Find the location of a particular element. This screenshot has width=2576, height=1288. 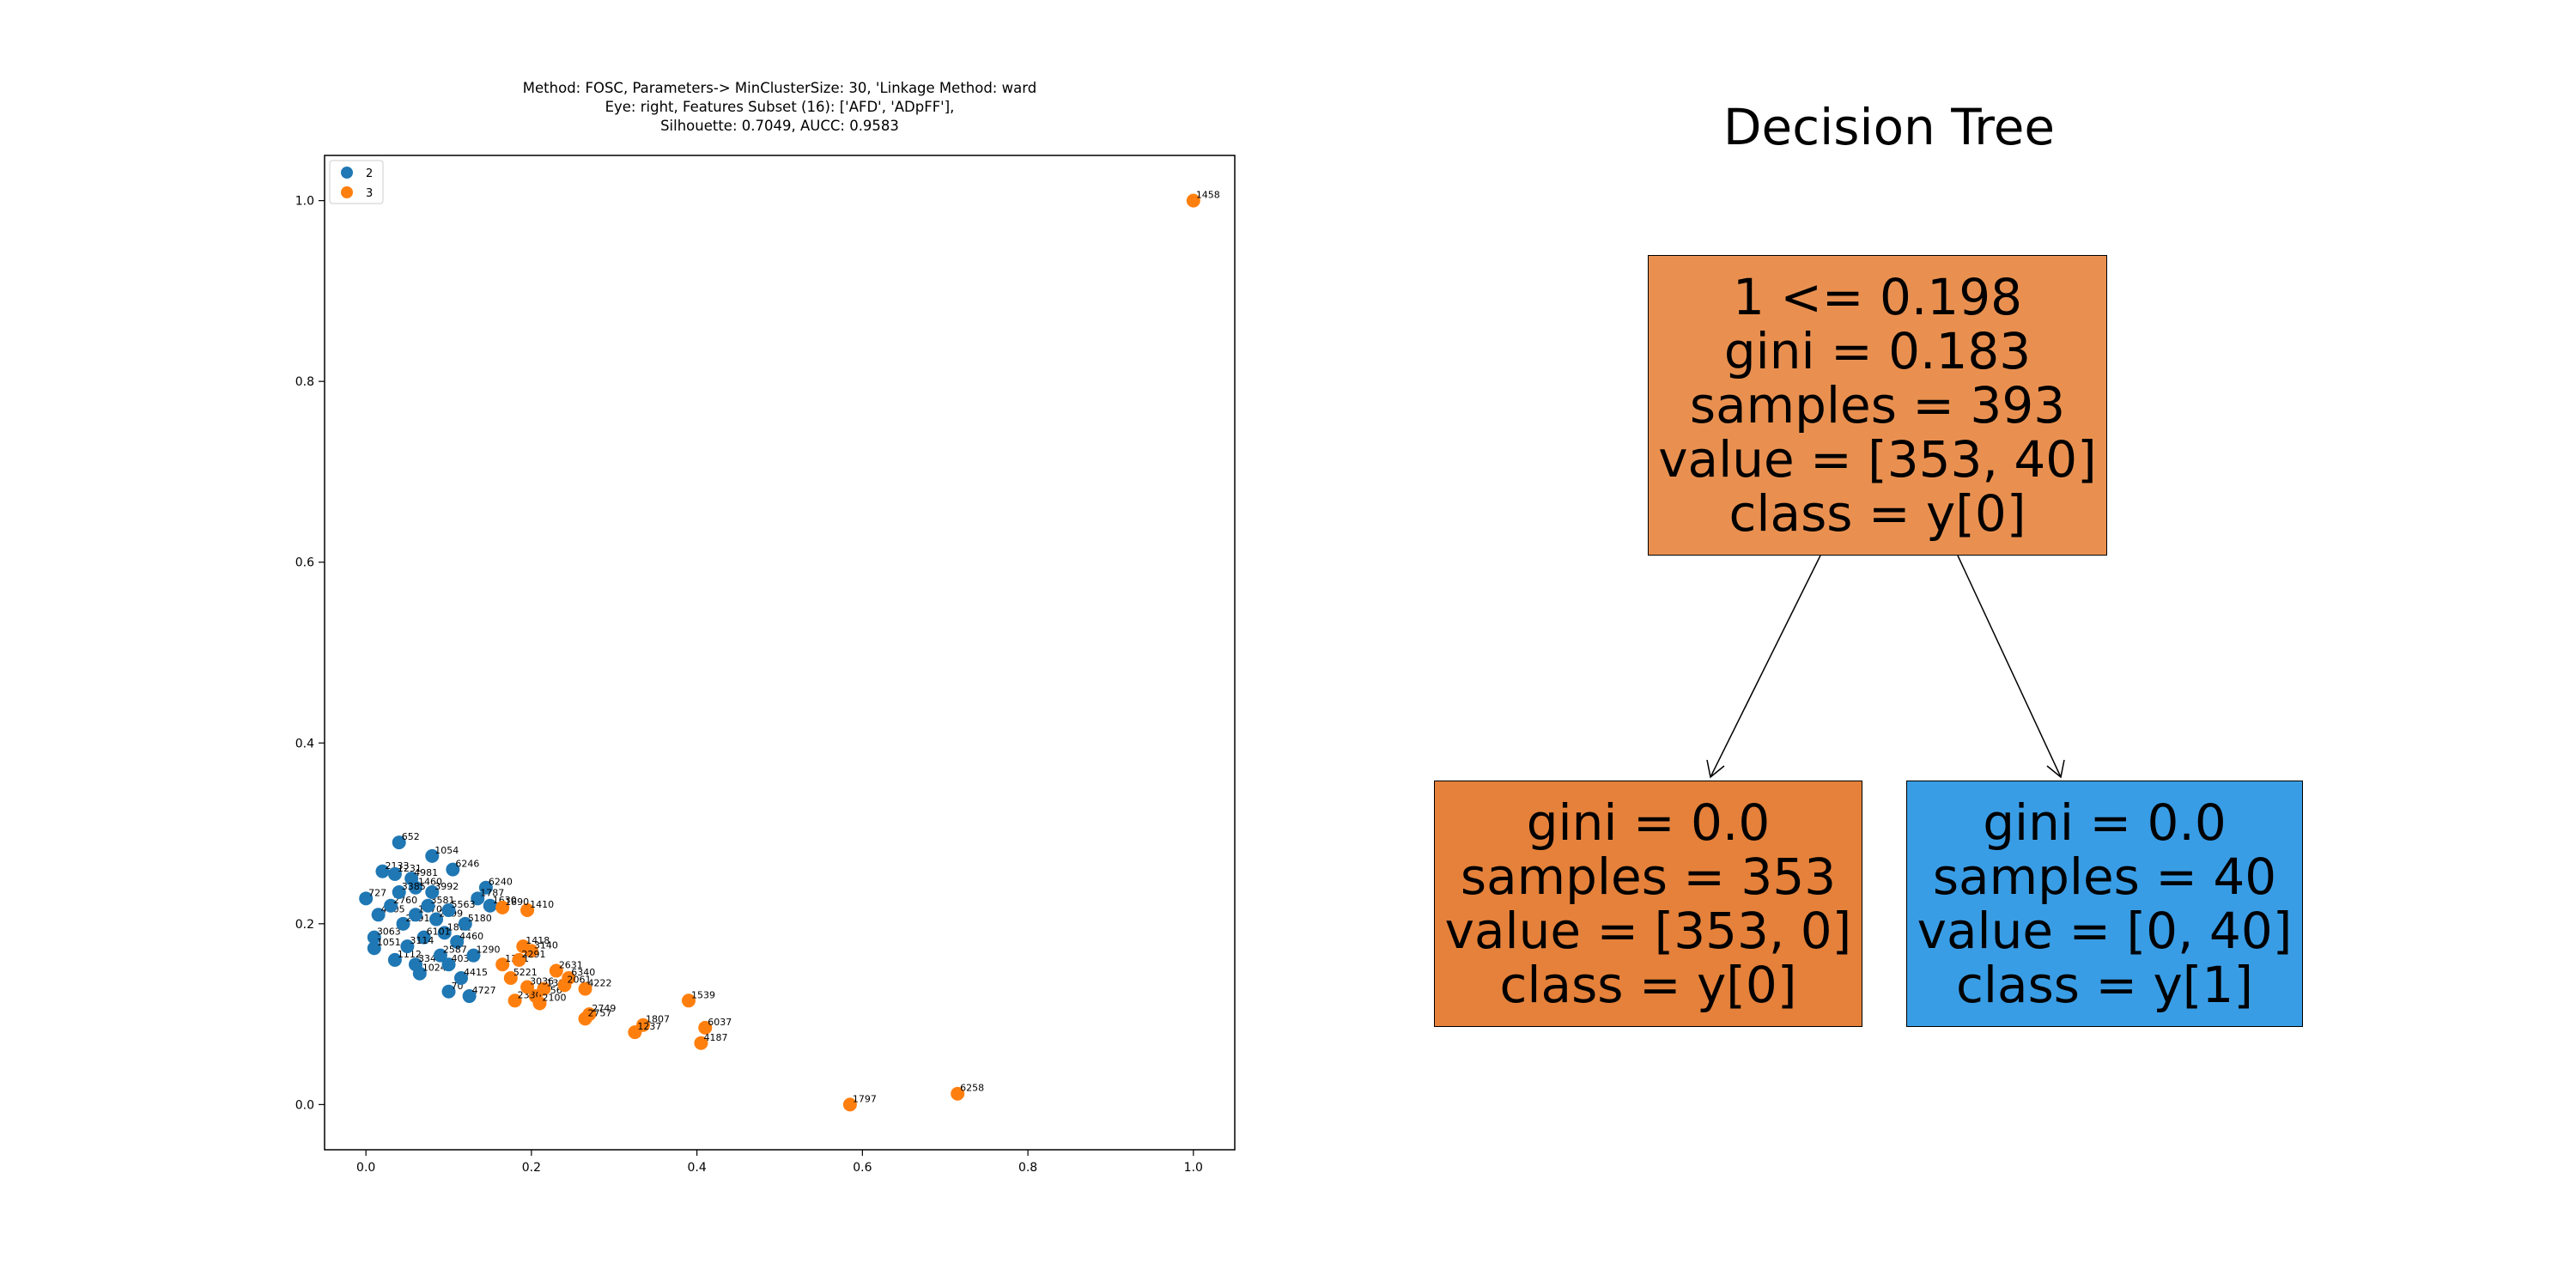

edge-root-left-arrowhead is located at coordinates (1715, 769).